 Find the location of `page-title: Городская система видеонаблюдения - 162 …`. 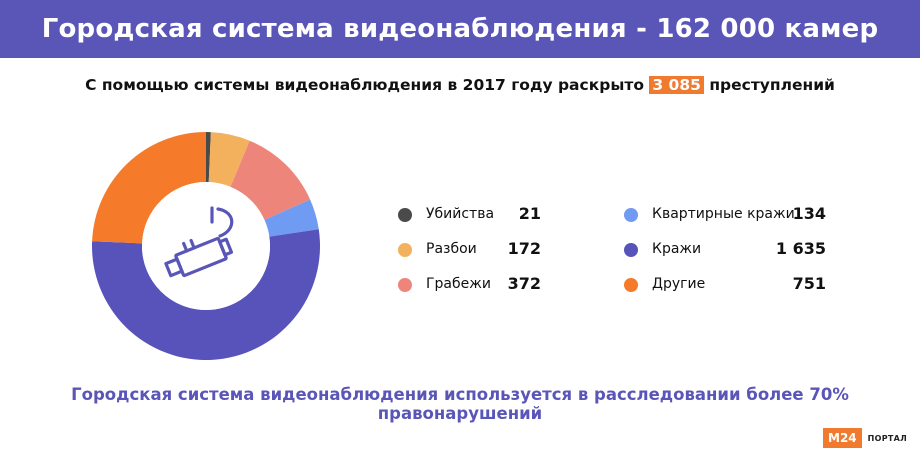

page-title: Городская система видеонаблюдения - 162 … is located at coordinates (460, 29).